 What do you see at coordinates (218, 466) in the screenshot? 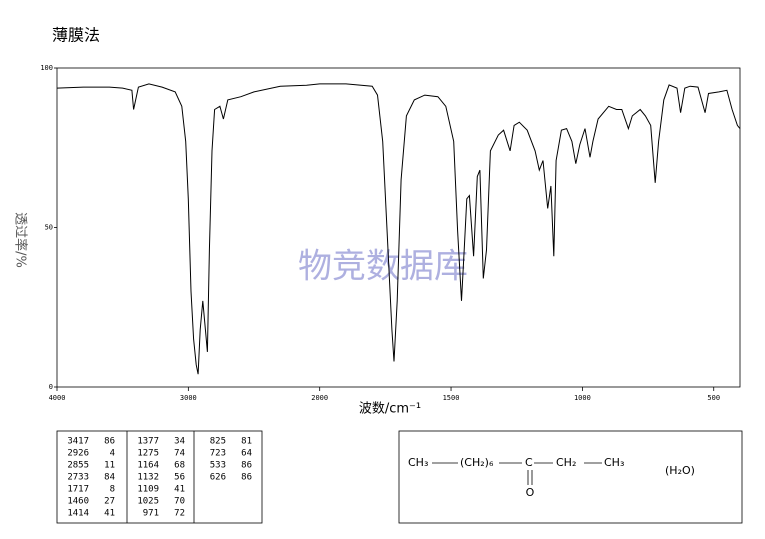
I see `peak-wavenumber: 533` at bounding box center [218, 466].